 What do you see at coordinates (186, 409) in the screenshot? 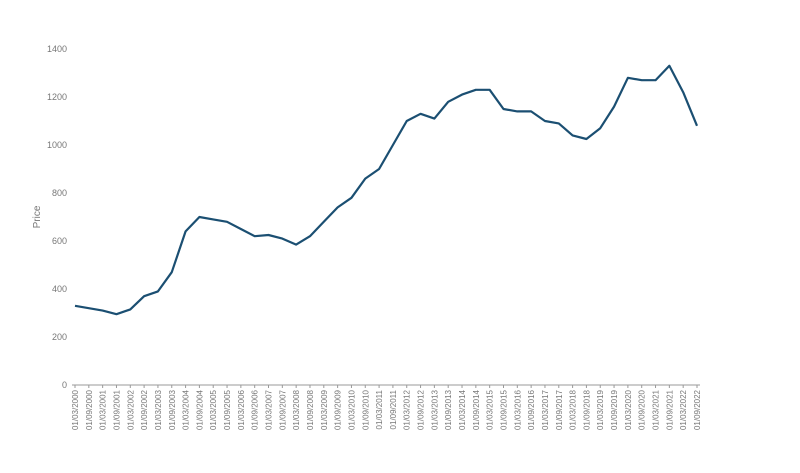
I see `x-tick-label: 01/03/2004` at bounding box center [186, 409].